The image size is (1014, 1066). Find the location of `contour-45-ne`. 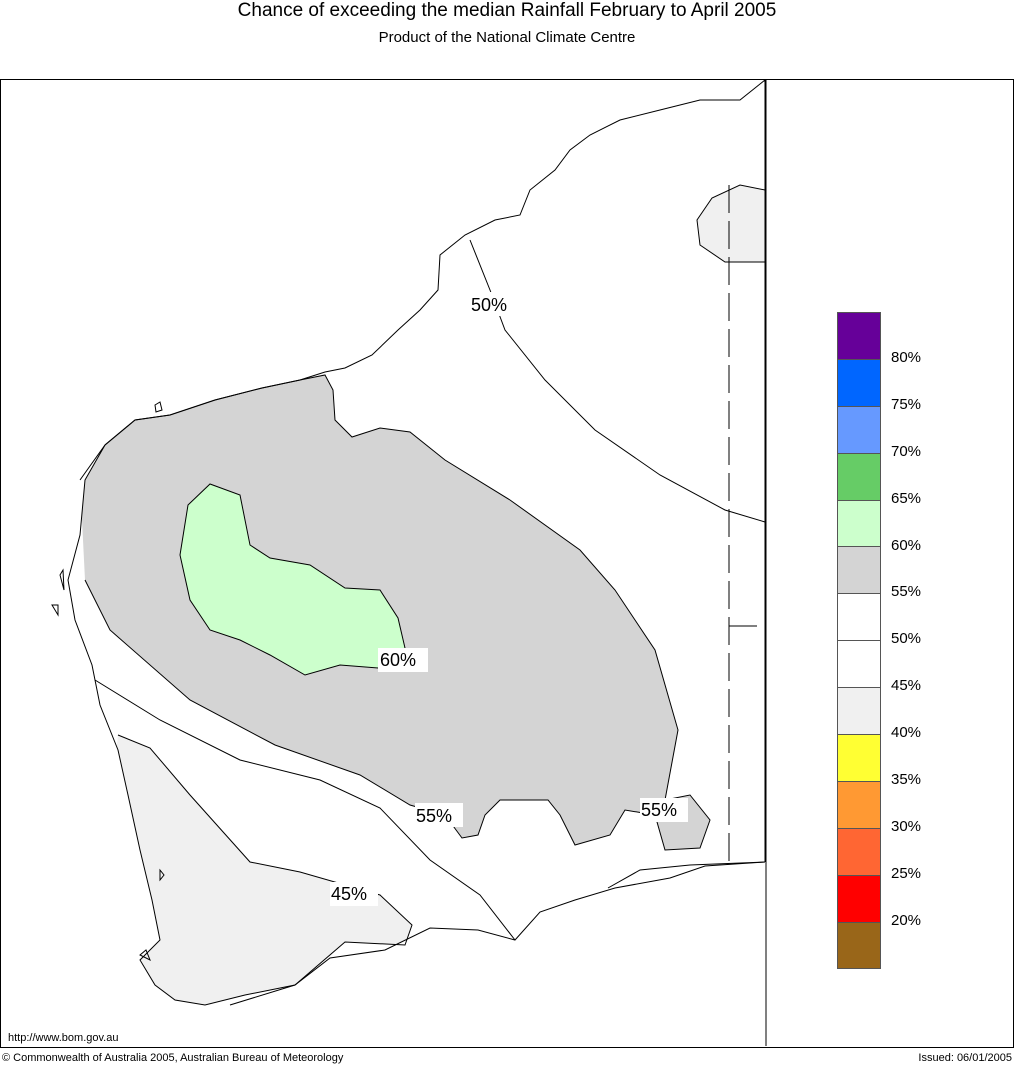

contour-45-ne is located at coordinates (731, 223).